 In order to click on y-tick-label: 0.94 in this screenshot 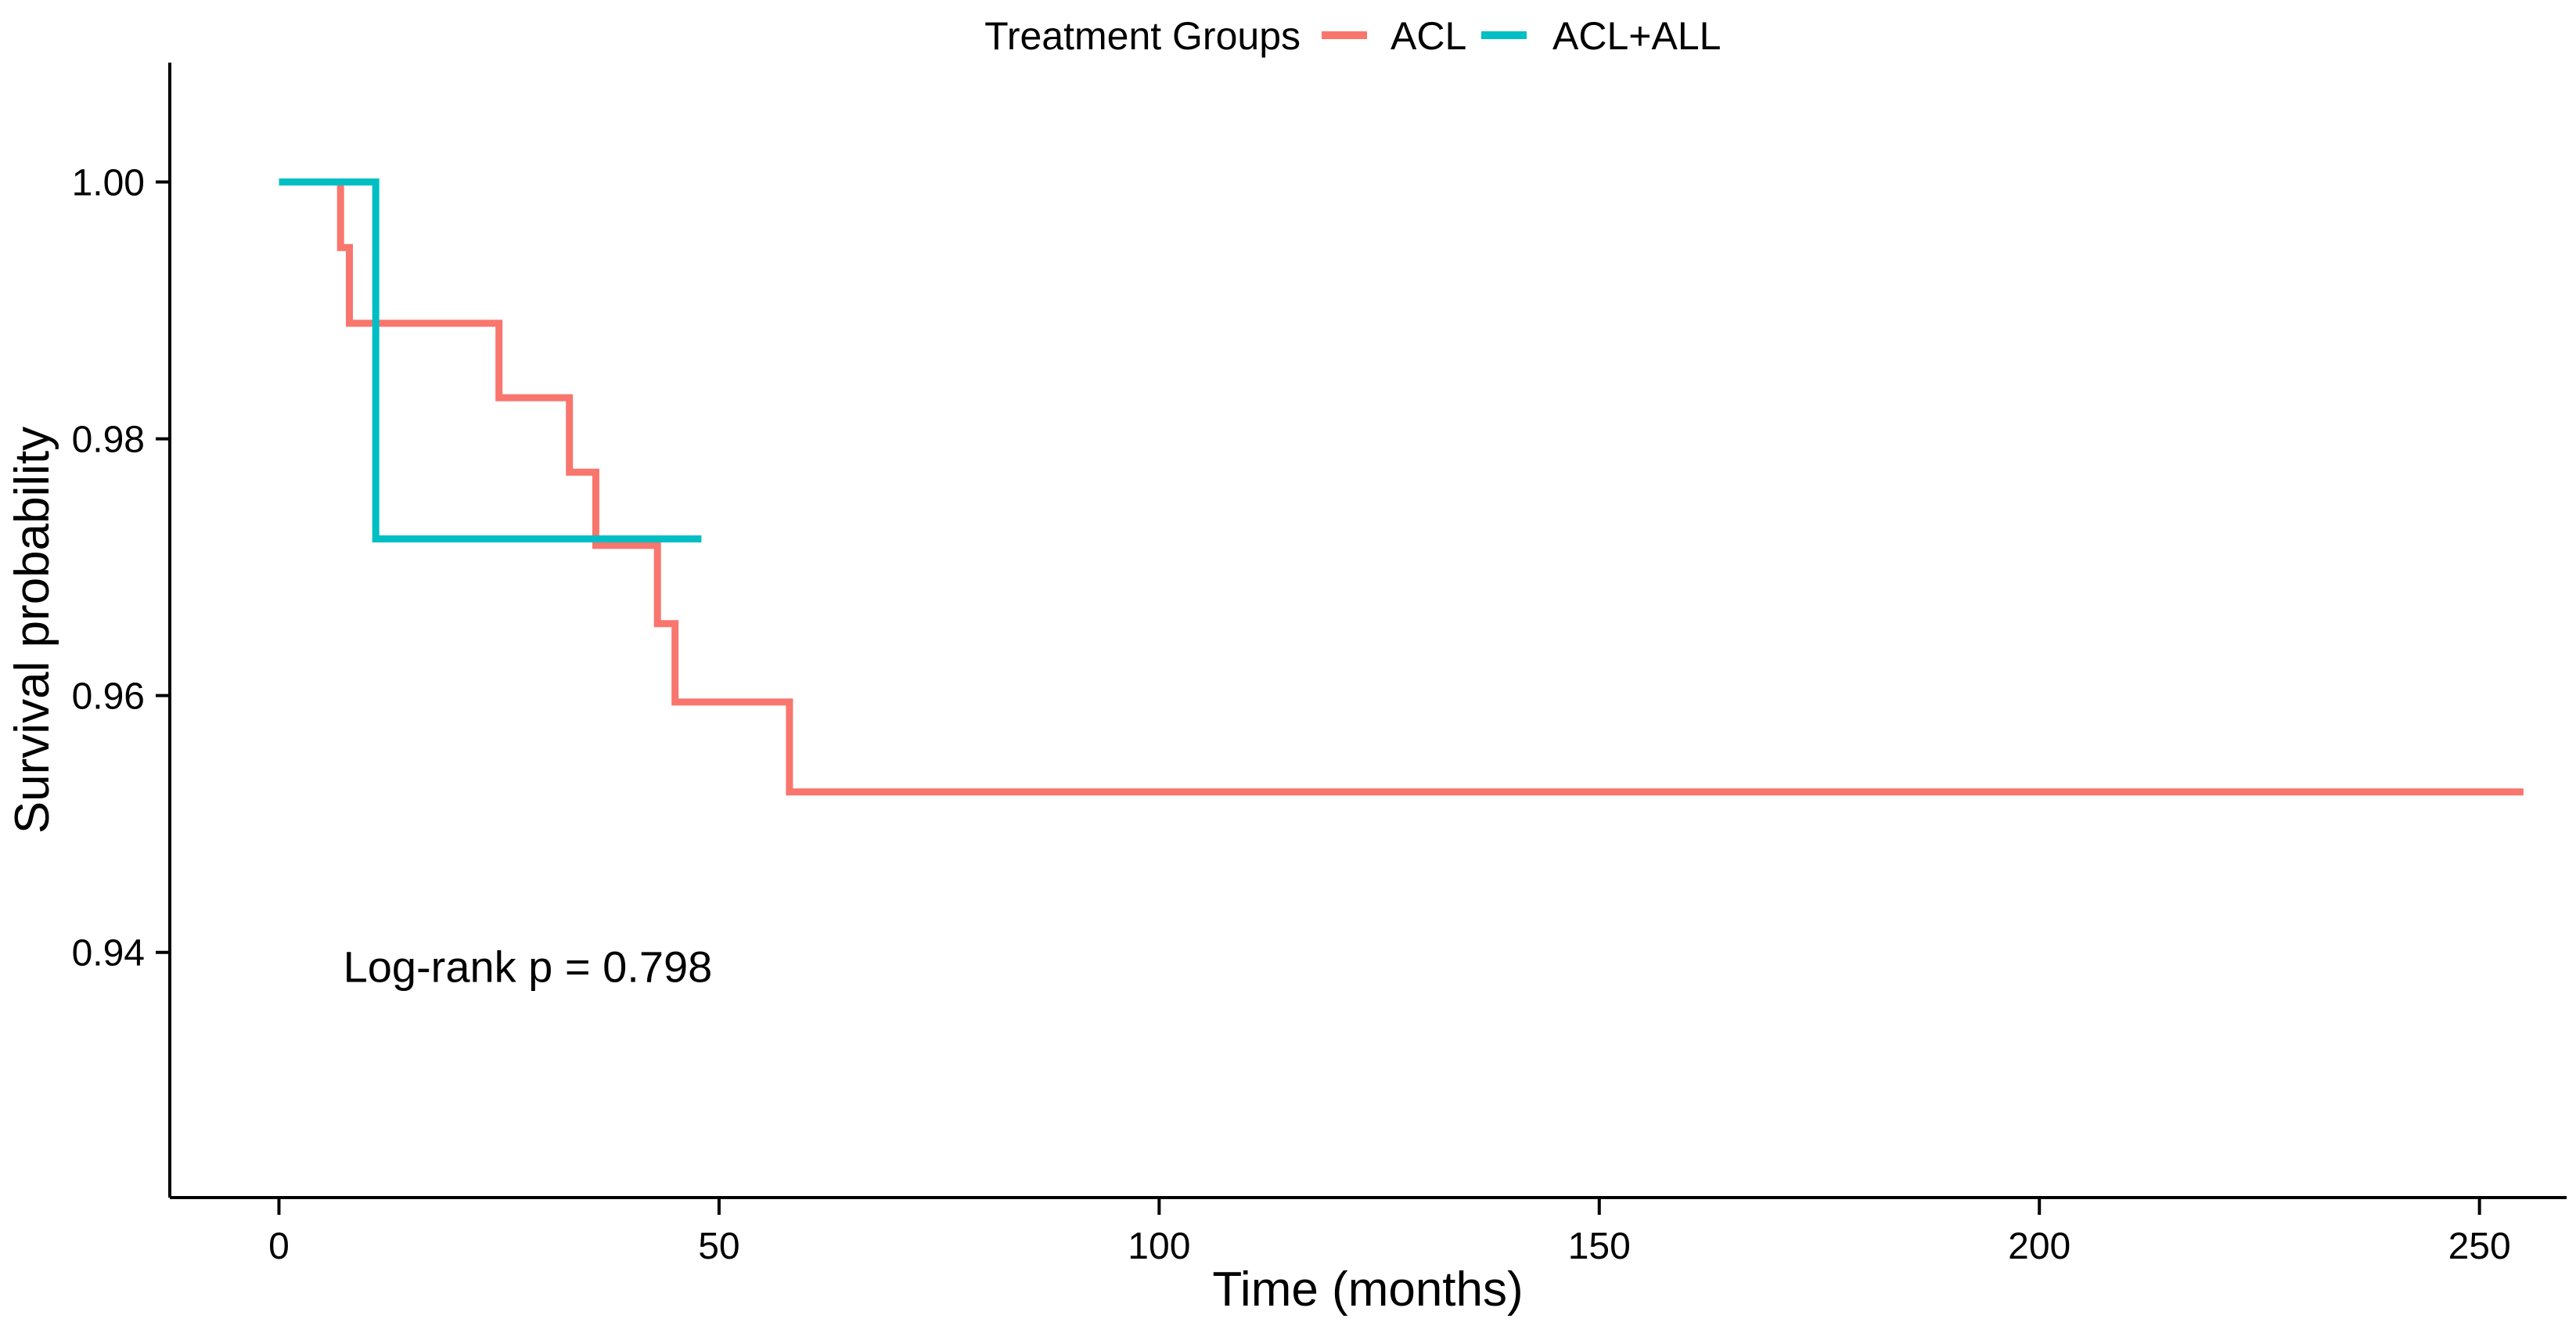, I will do `click(109, 954)`.